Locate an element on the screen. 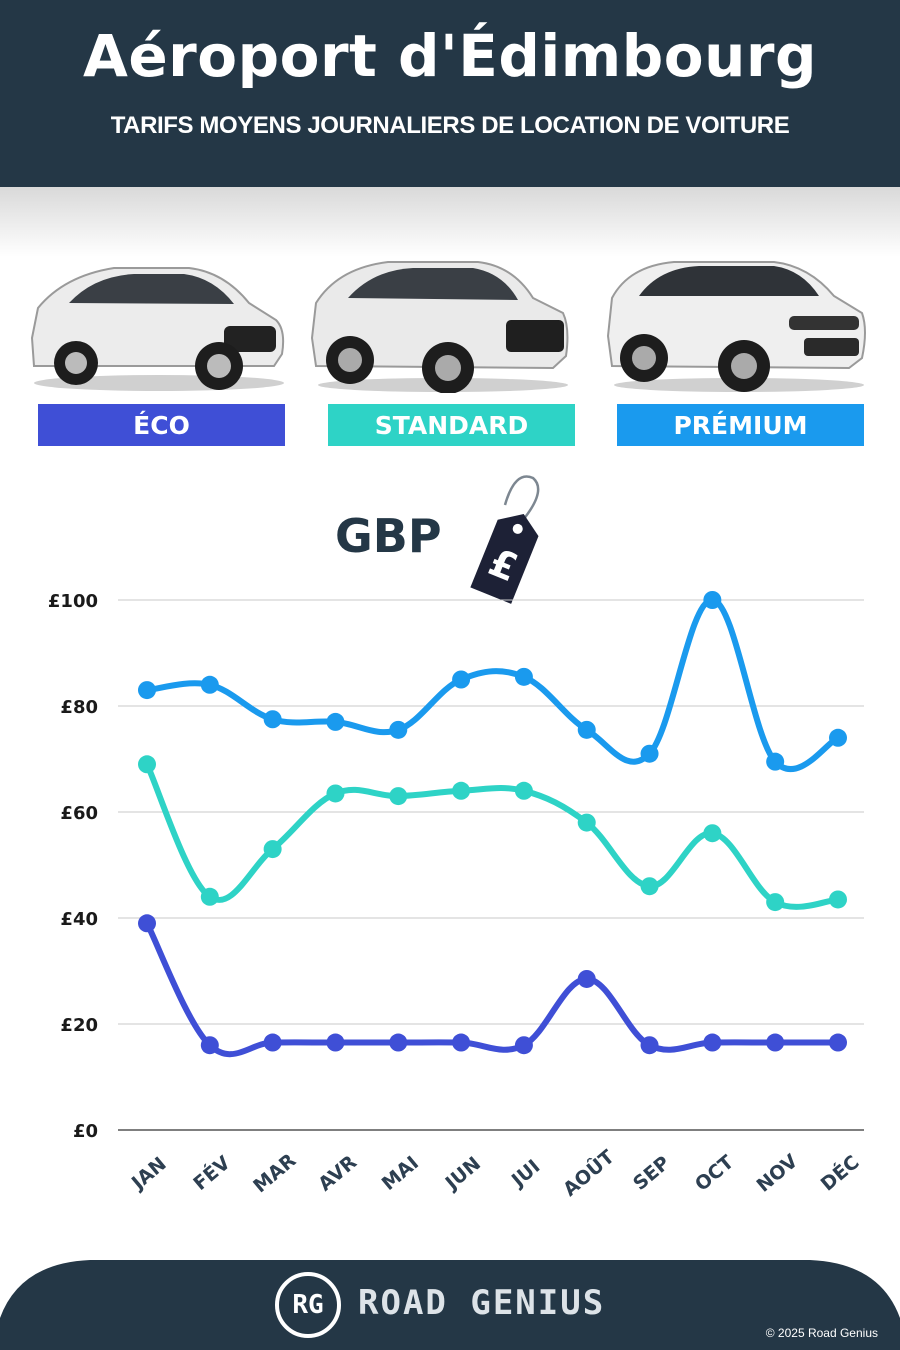 This screenshot has width=900, height=1350. y-tick-label: £100 is located at coordinates (73, 601).